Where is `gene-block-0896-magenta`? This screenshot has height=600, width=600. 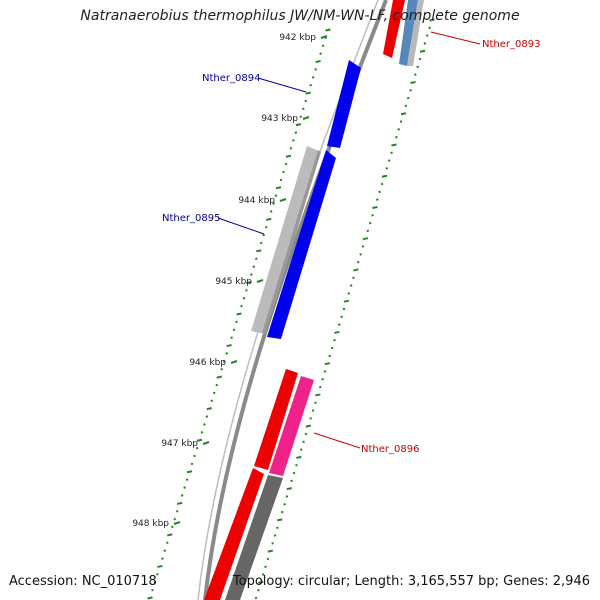
gene-block-0896-magenta is located at coordinates (291, 426).